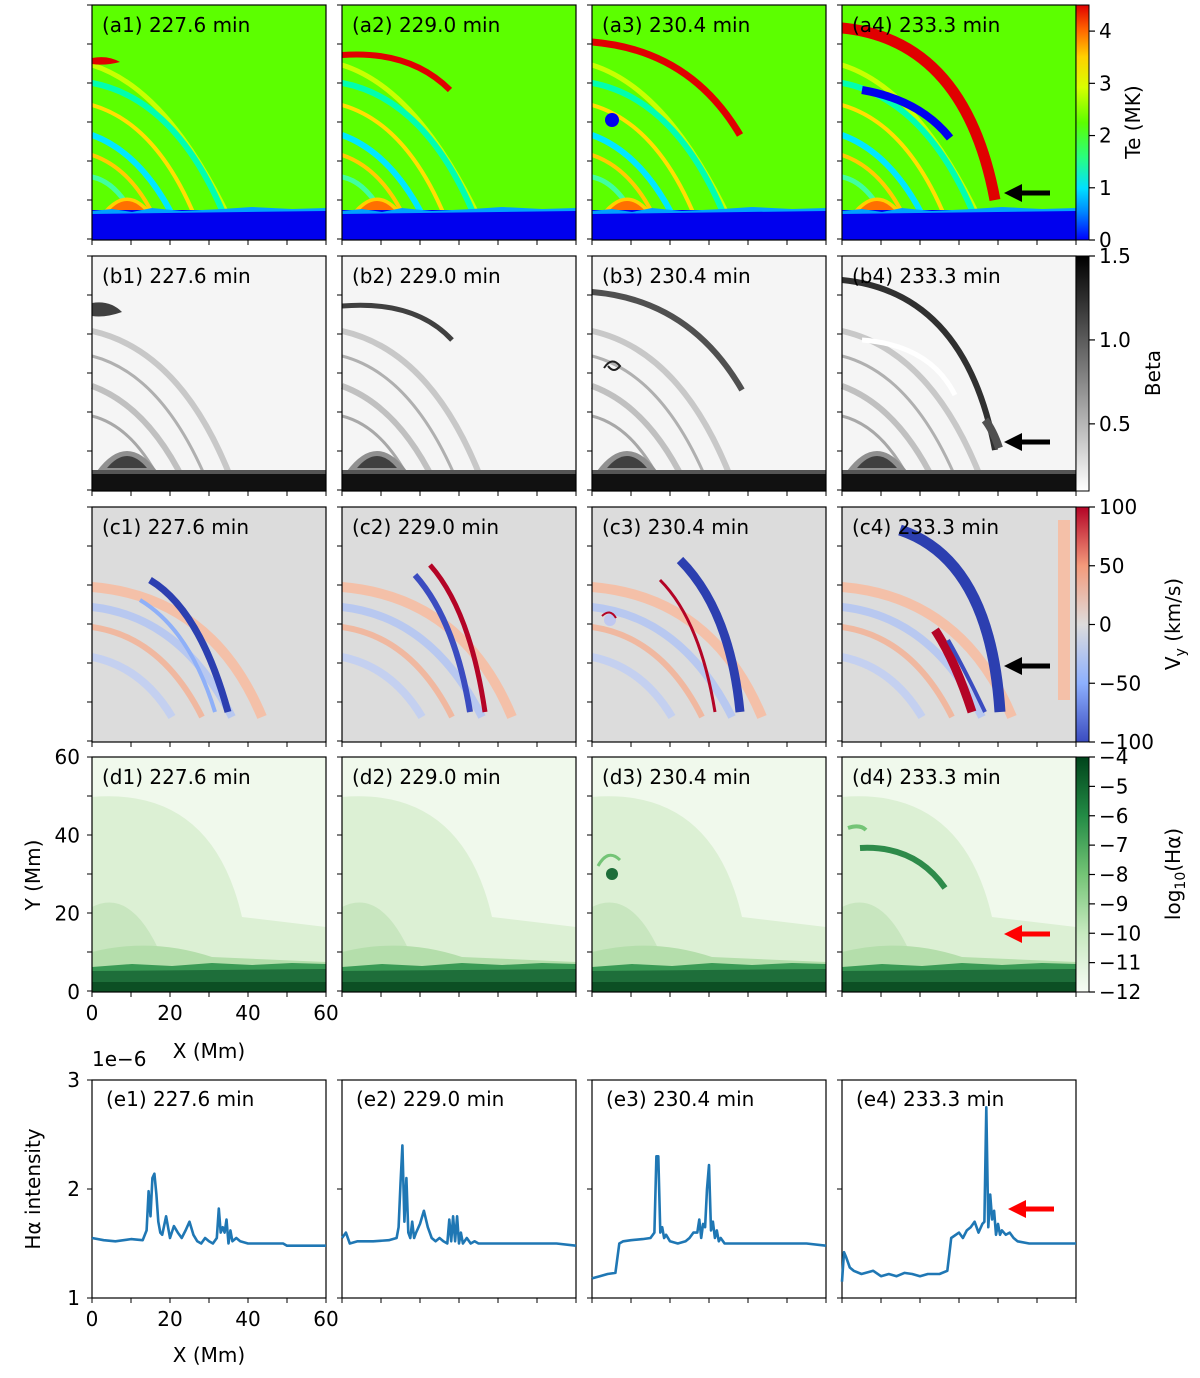 The width and height of the screenshot is (1200, 1378). Describe the element at coordinates (584, 373) in the screenshot. I see `row-b-panels` at that location.